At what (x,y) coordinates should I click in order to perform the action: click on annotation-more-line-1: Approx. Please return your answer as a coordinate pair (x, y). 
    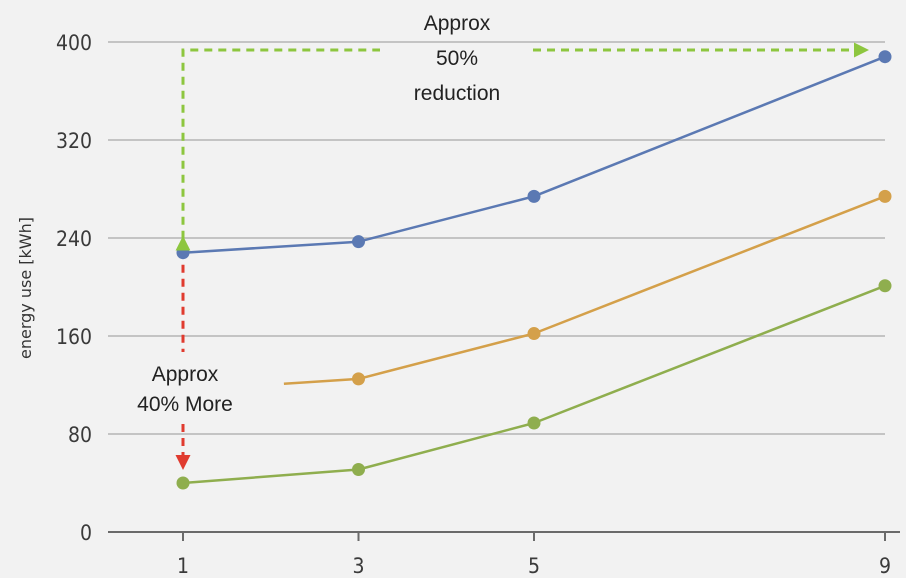
    Looking at the image, I should click on (185, 374).